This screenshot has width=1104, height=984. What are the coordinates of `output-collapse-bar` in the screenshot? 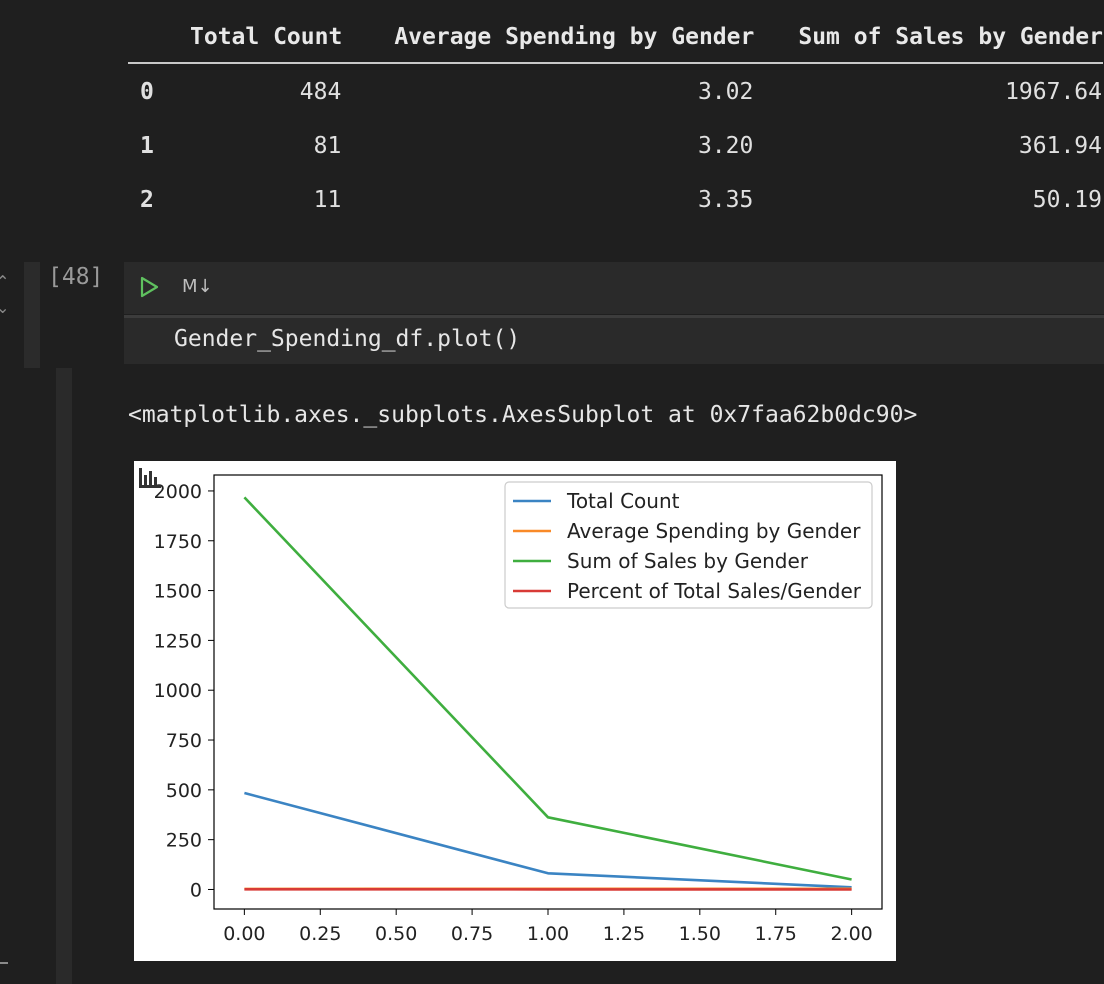 It's located at (64, 676).